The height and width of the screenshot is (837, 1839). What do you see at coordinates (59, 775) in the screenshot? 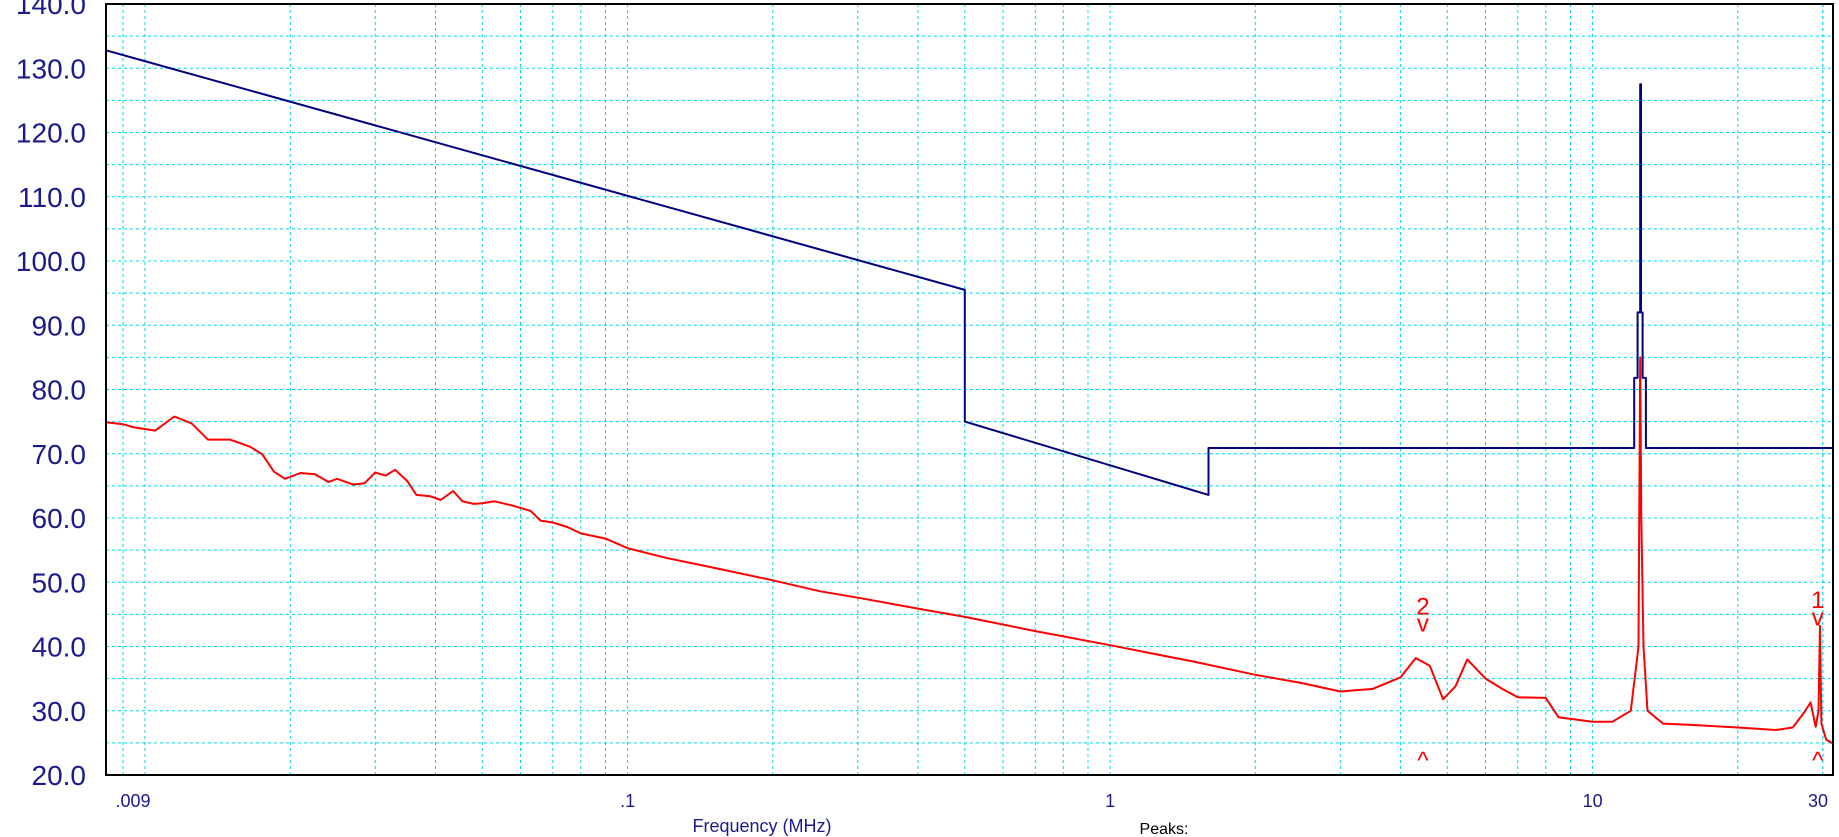
I see `y-tick-label: 20.0` at bounding box center [59, 775].